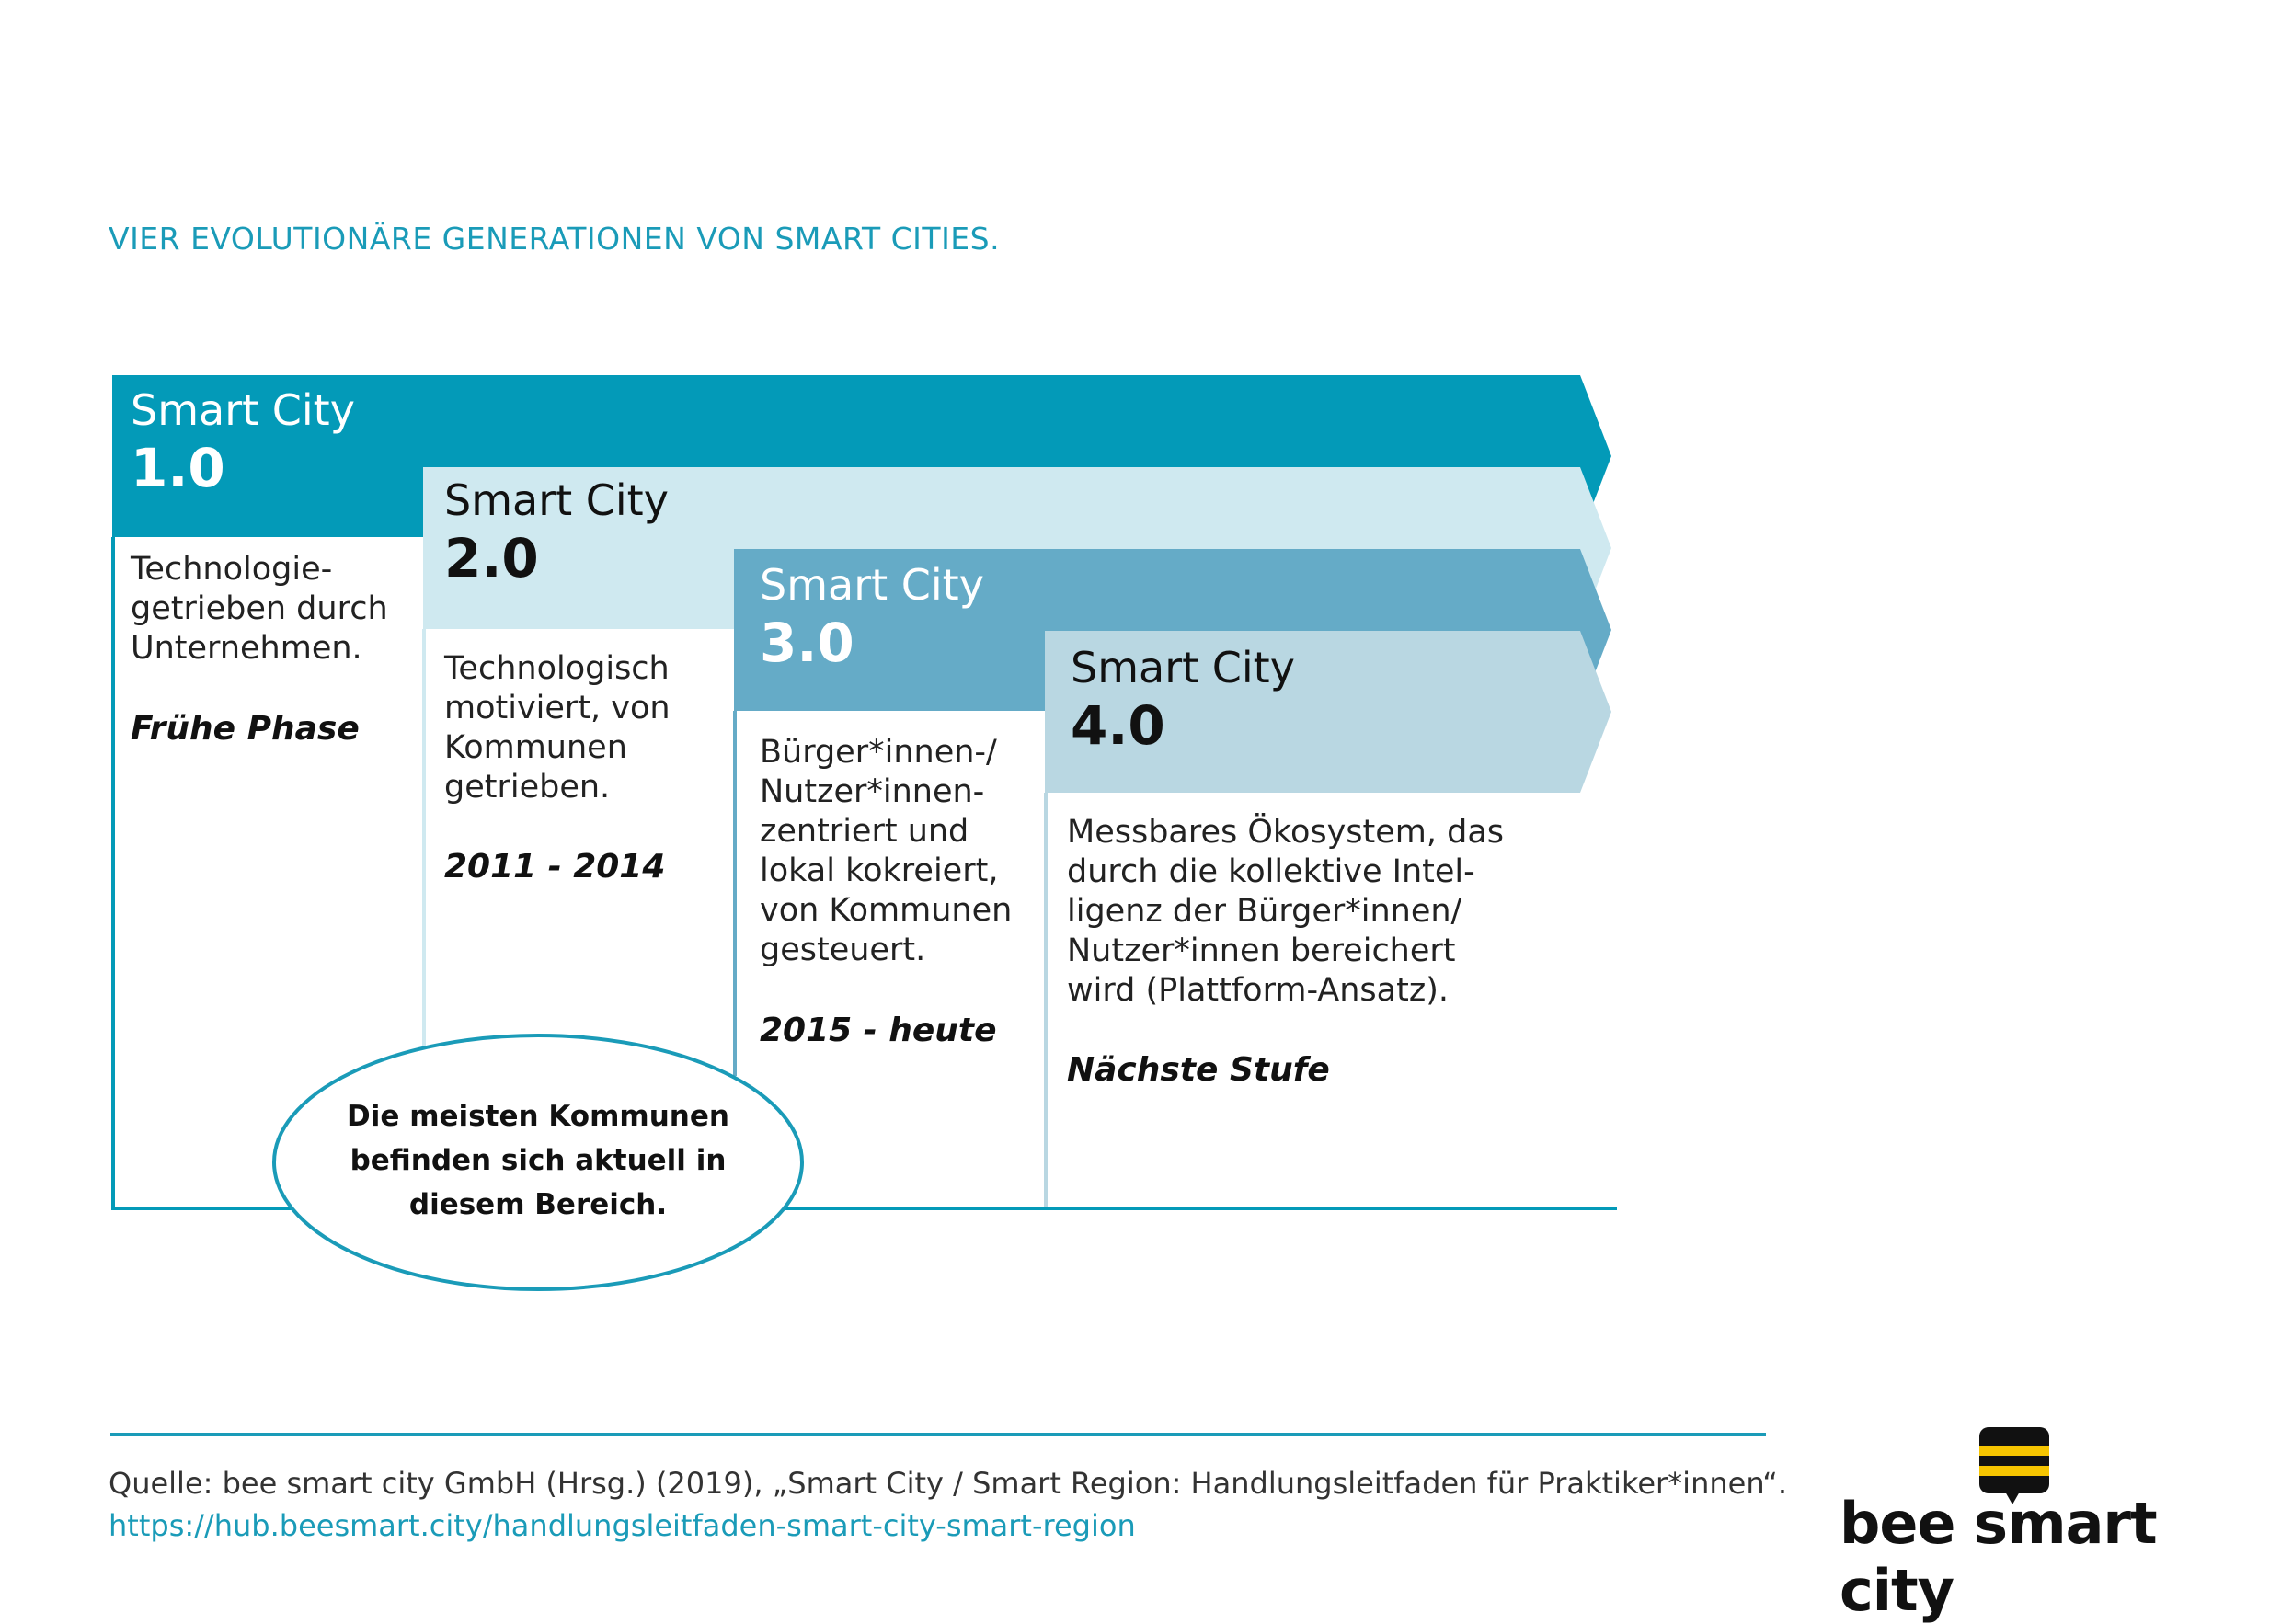 Image resolution: width=2281 pixels, height=1624 pixels. I want to click on gen3-version: 3.0, so click(807, 643).